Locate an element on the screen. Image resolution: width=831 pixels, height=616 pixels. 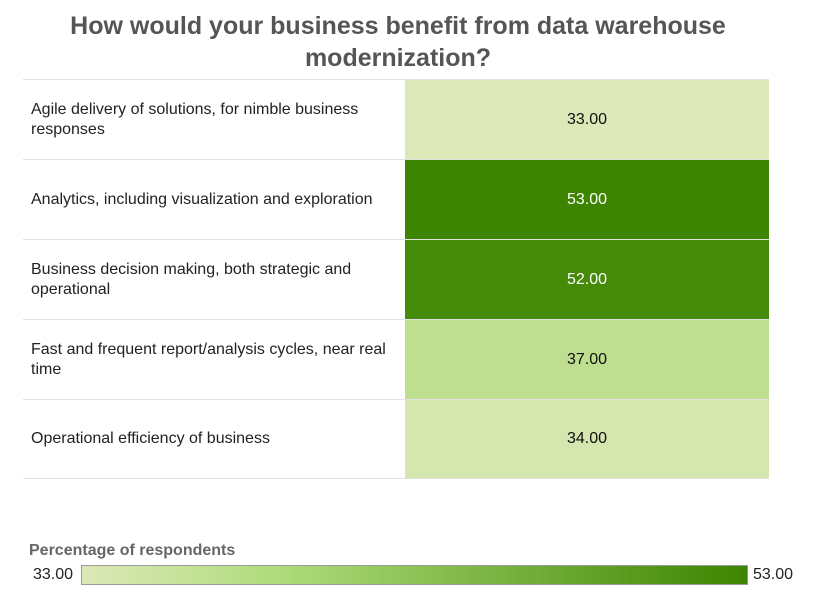
heatmap-cell: 52.00 is located at coordinates (587, 279).